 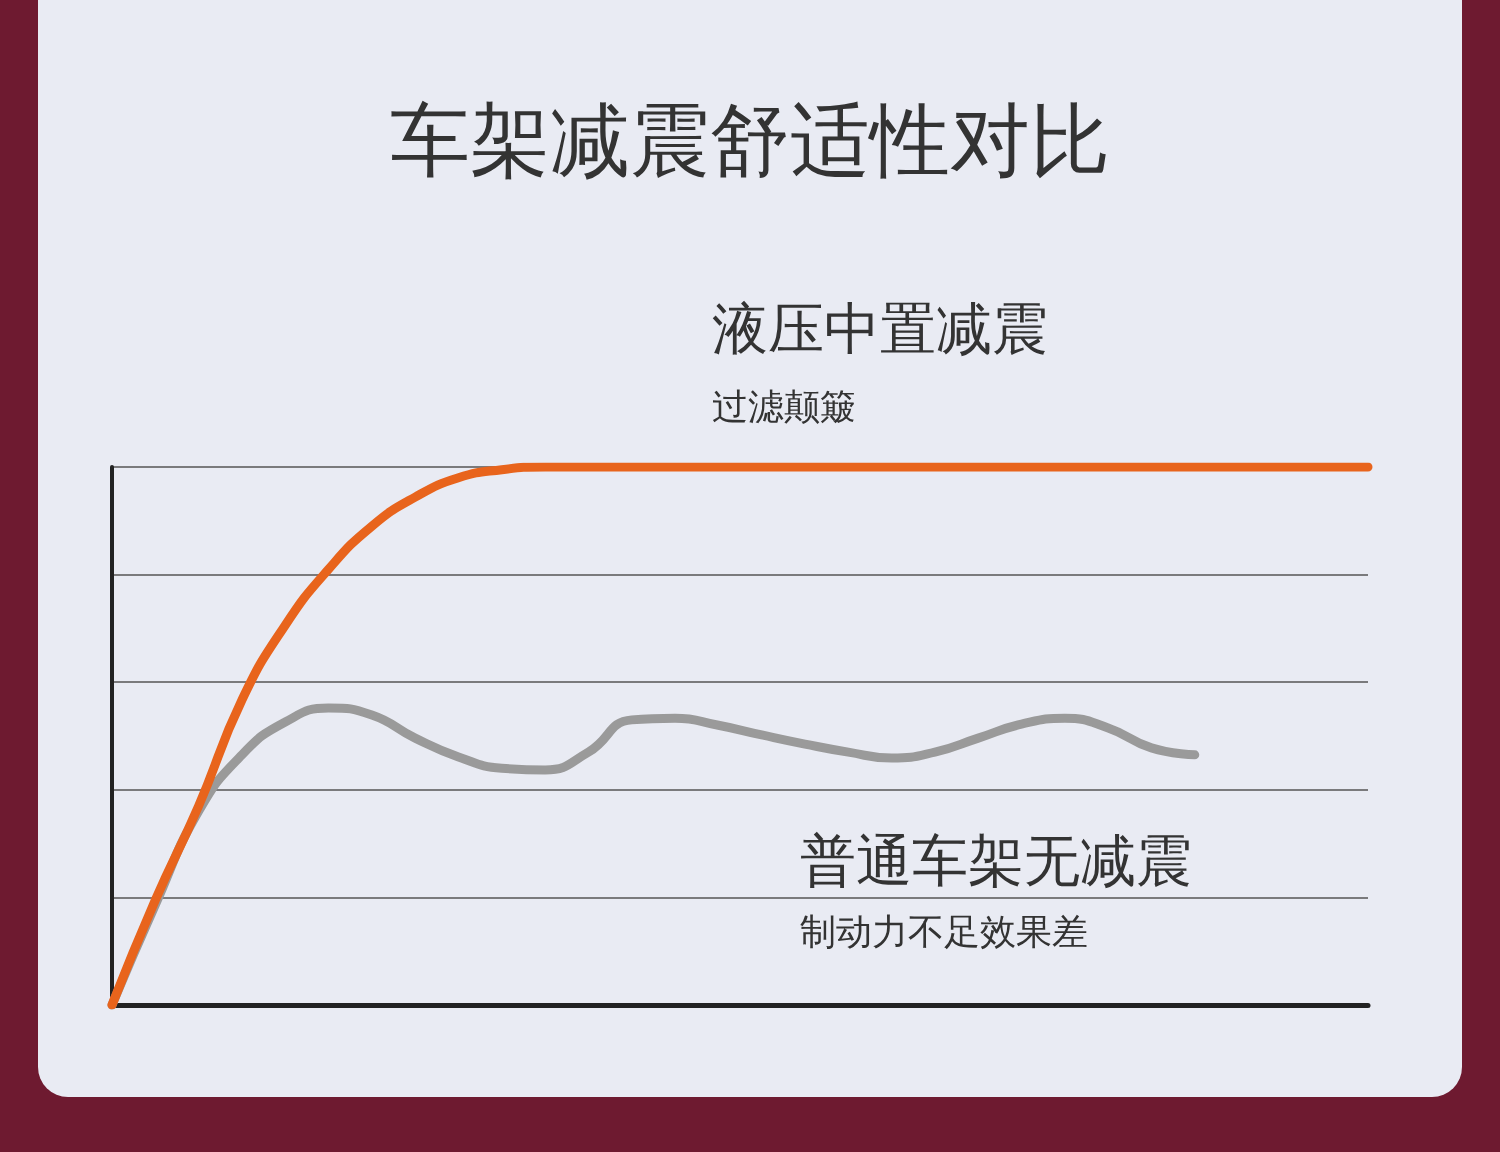 I want to click on annotation: 制动力不足效果差, so click(x=944, y=931).